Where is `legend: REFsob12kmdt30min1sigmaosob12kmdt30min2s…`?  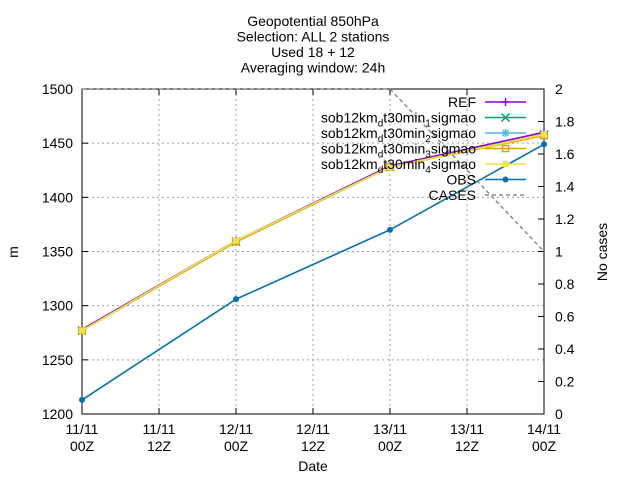 legend: REFsob12kmdt30min1sigmaosob12kmdt30min2s… is located at coordinates (423, 148).